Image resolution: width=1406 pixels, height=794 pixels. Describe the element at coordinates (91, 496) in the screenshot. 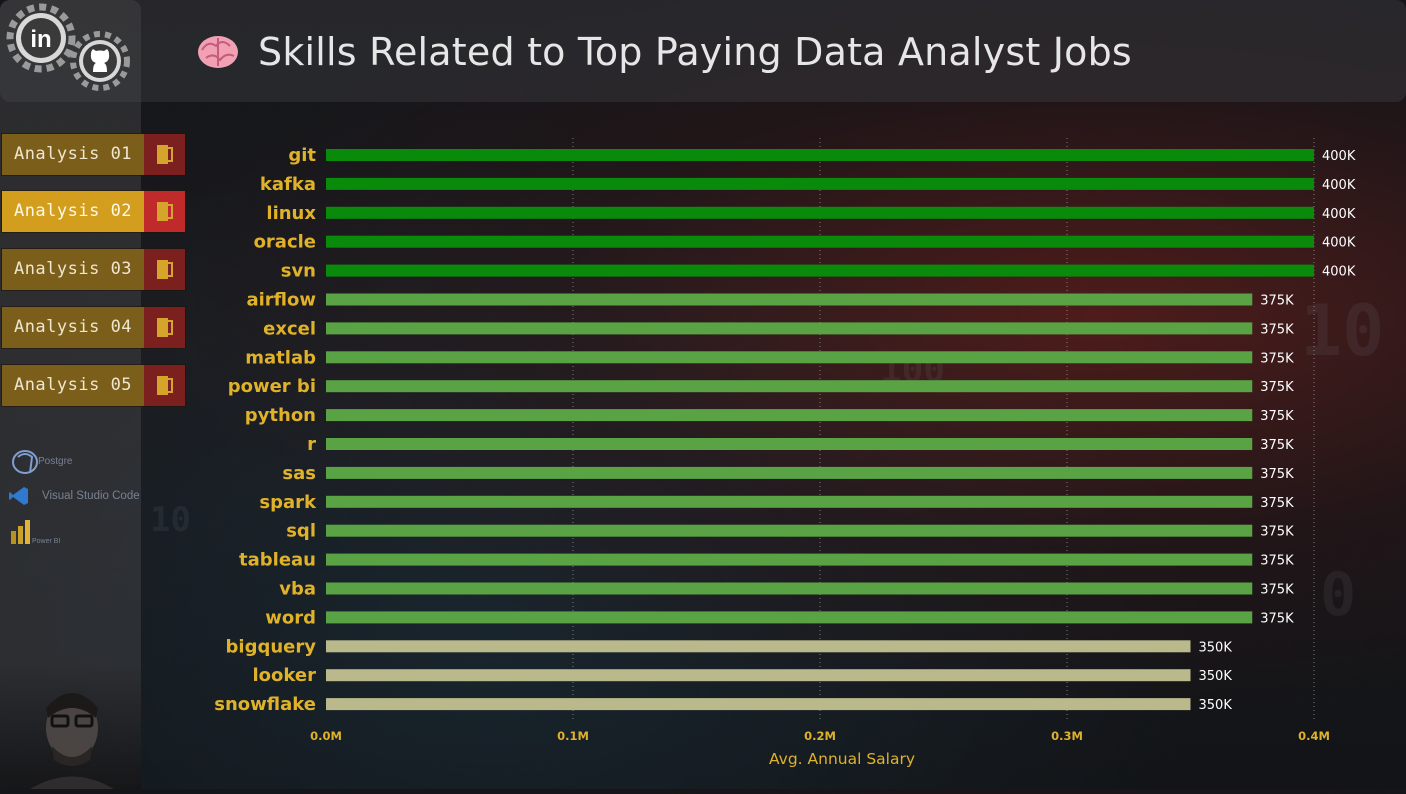

I see `tool-label-vscode: Visual Studio Code` at that location.